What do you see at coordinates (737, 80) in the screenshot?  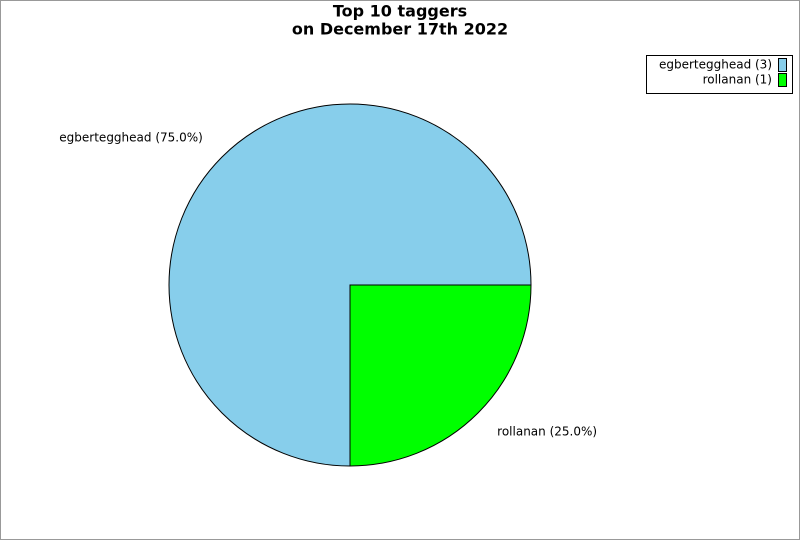 I see `legend-label: rollanan (1)` at bounding box center [737, 80].